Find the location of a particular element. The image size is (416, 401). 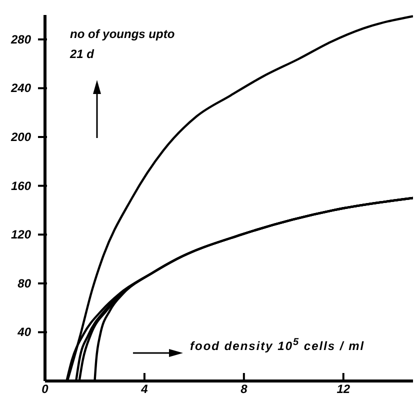

y-tick-label: 80 is located at coordinates (25, 283).